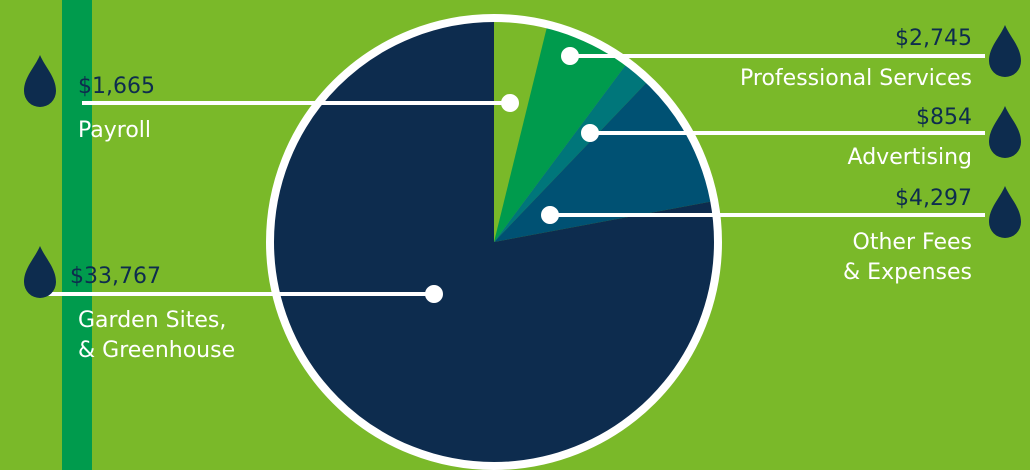 This screenshot has height=470, width=1030. What do you see at coordinates (910, 157) in the screenshot?
I see `label-name-adv: Advertising` at bounding box center [910, 157].